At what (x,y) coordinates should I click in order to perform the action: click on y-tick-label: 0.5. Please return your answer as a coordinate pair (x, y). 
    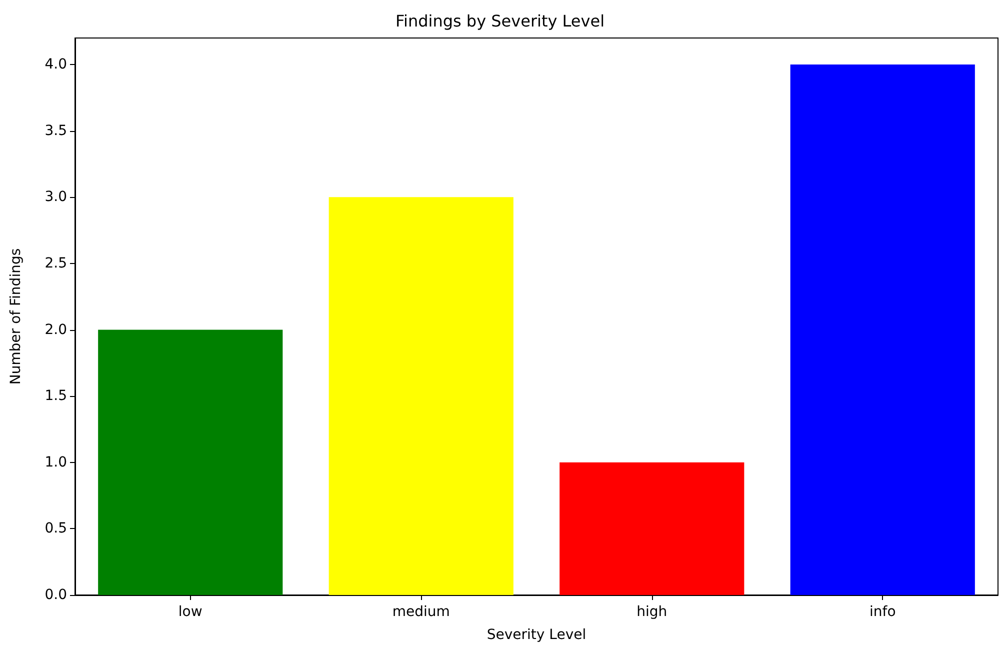
    Looking at the image, I should click on (55, 528).